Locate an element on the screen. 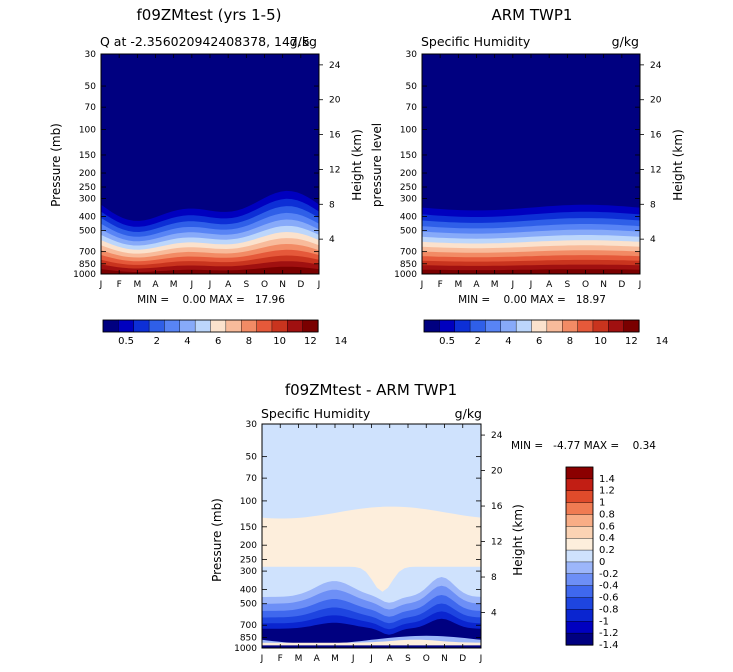  diff-colorbar-label: -0.8 is located at coordinates (609, 609).